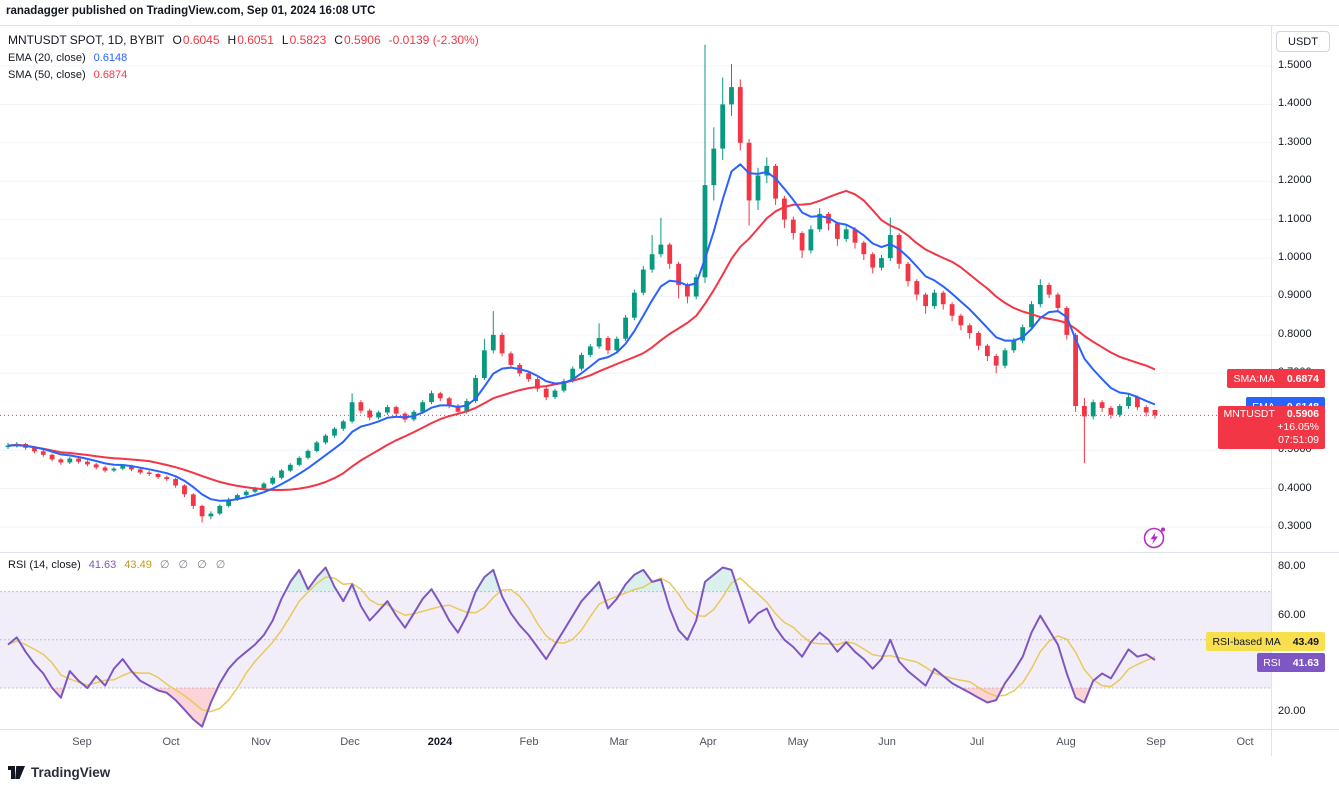 The width and height of the screenshot is (1339, 788). I want to click on time-axis-label: Mar, so click(619, 742).